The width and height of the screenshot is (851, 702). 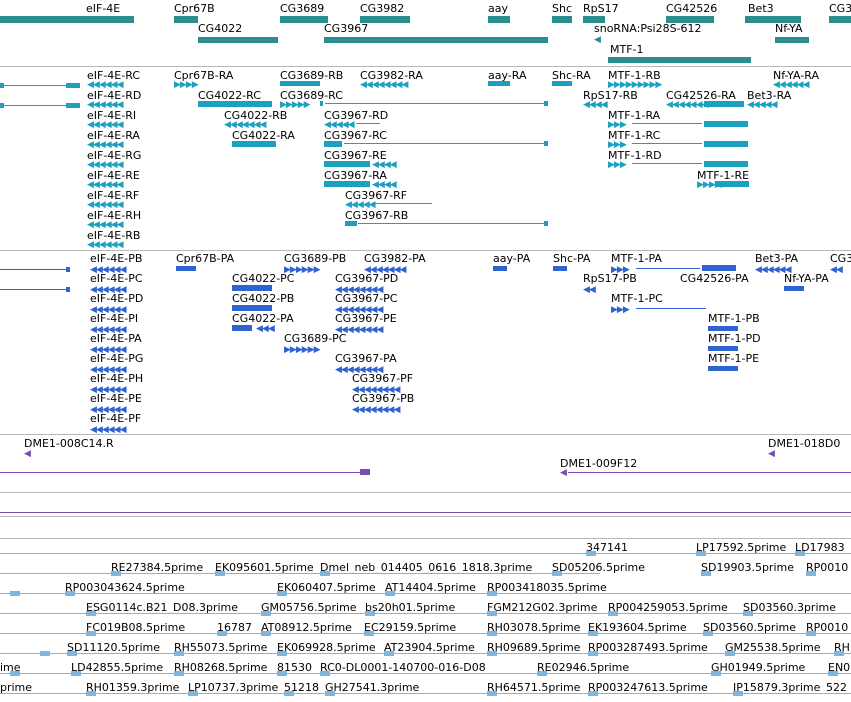 What do you see at coordinates (116, 338) in the screenshot?
I see `feature-label: eIF-4E-PA` at bounding box center [116, 338].